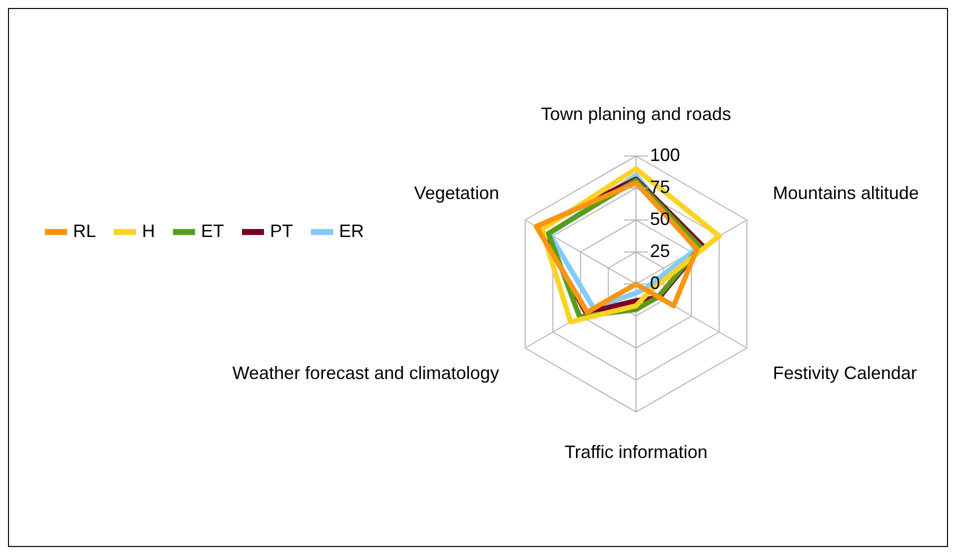 The image size is (954, 553). What do you see at coordinates (660, 250) in the screenshot?
I see `y-tick-label: 25` at bounding box center [660, 250].